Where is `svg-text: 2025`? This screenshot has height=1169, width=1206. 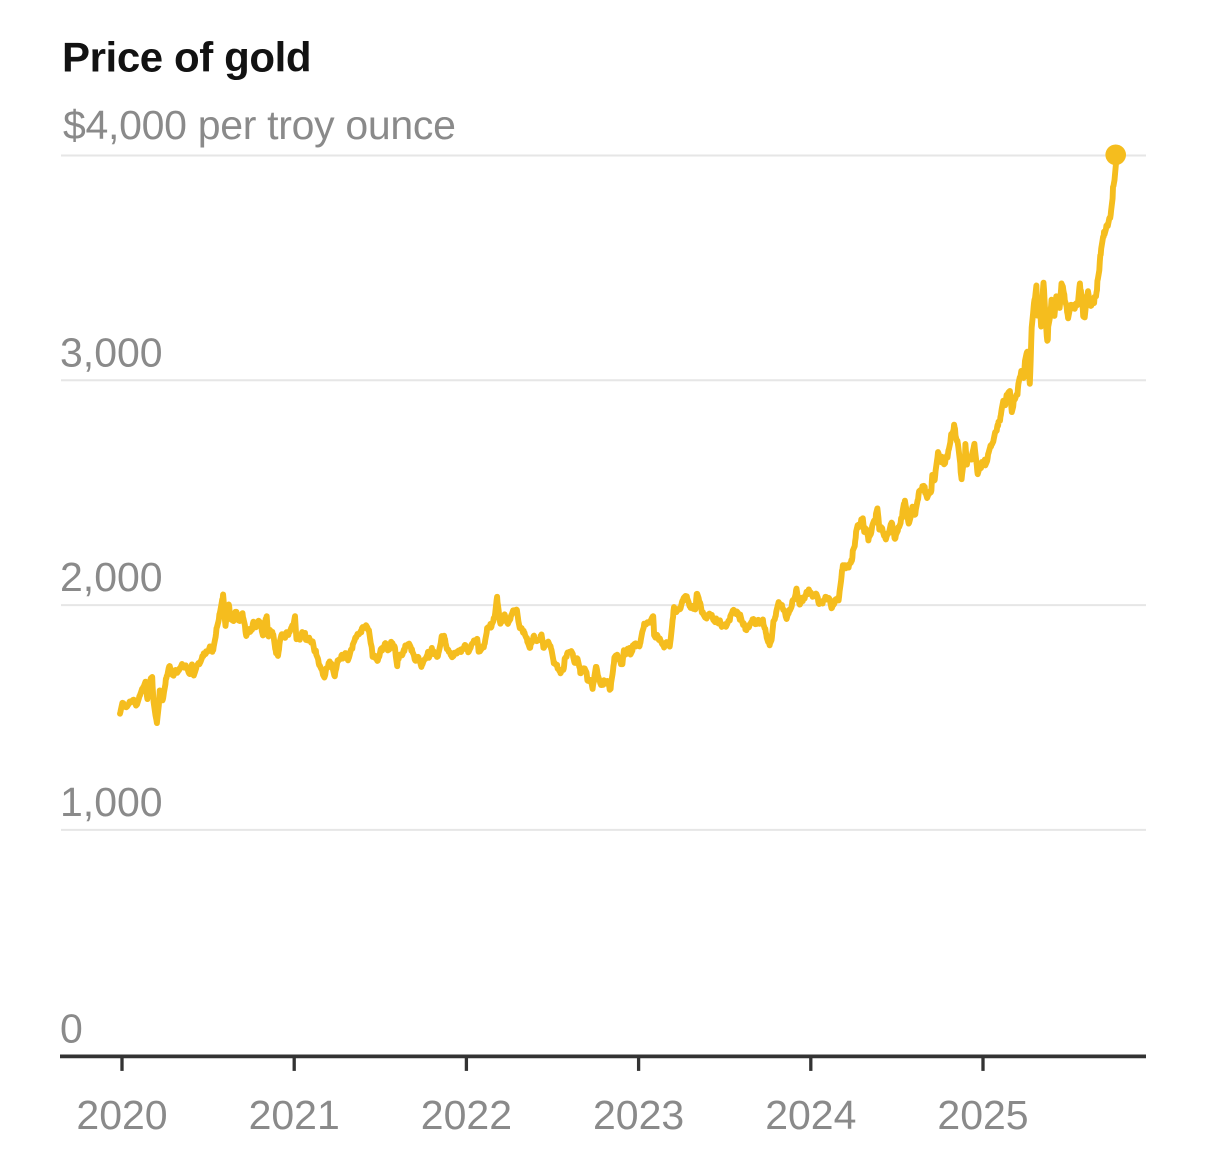 svg-text: 2025 is located at coordinates (982, 1115).